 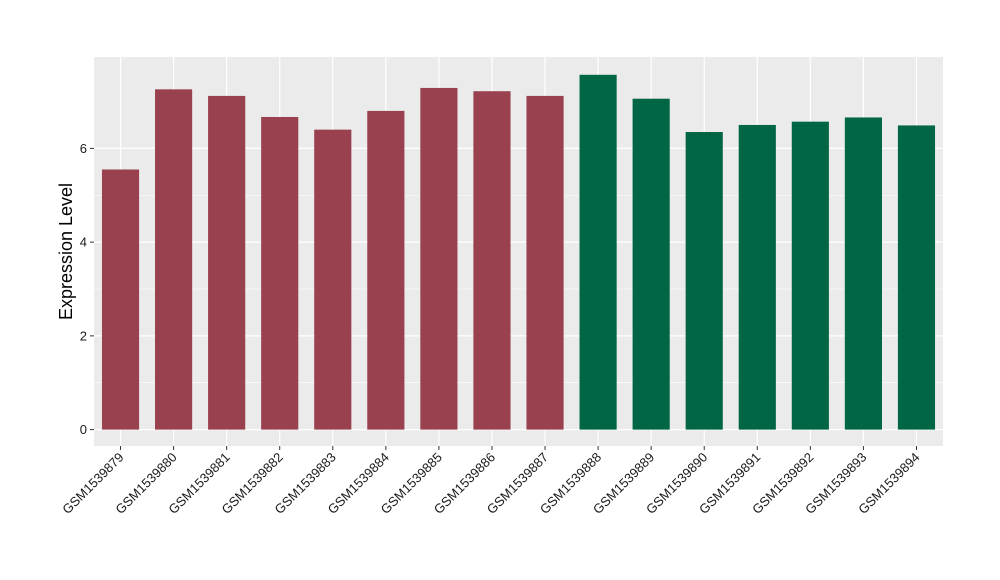 What do you see at coordinates (863, 273) in the screenshot?
I see `bar-GSM1539893` at bounding box center [863, 273].